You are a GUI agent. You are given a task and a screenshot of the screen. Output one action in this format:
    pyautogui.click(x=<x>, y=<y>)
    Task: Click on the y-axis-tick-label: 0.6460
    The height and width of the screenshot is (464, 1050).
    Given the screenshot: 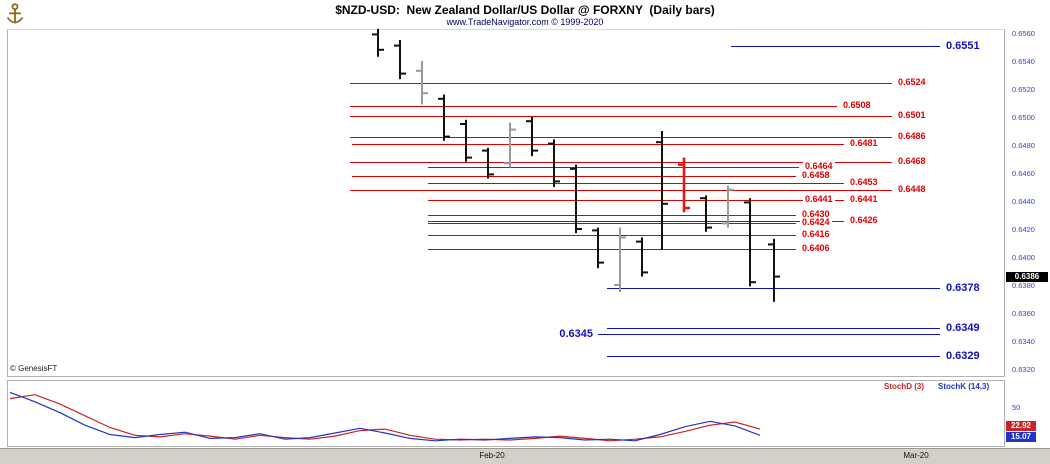 What is the action you would take?
    pyautogui.click(x=1023, y=173)
    